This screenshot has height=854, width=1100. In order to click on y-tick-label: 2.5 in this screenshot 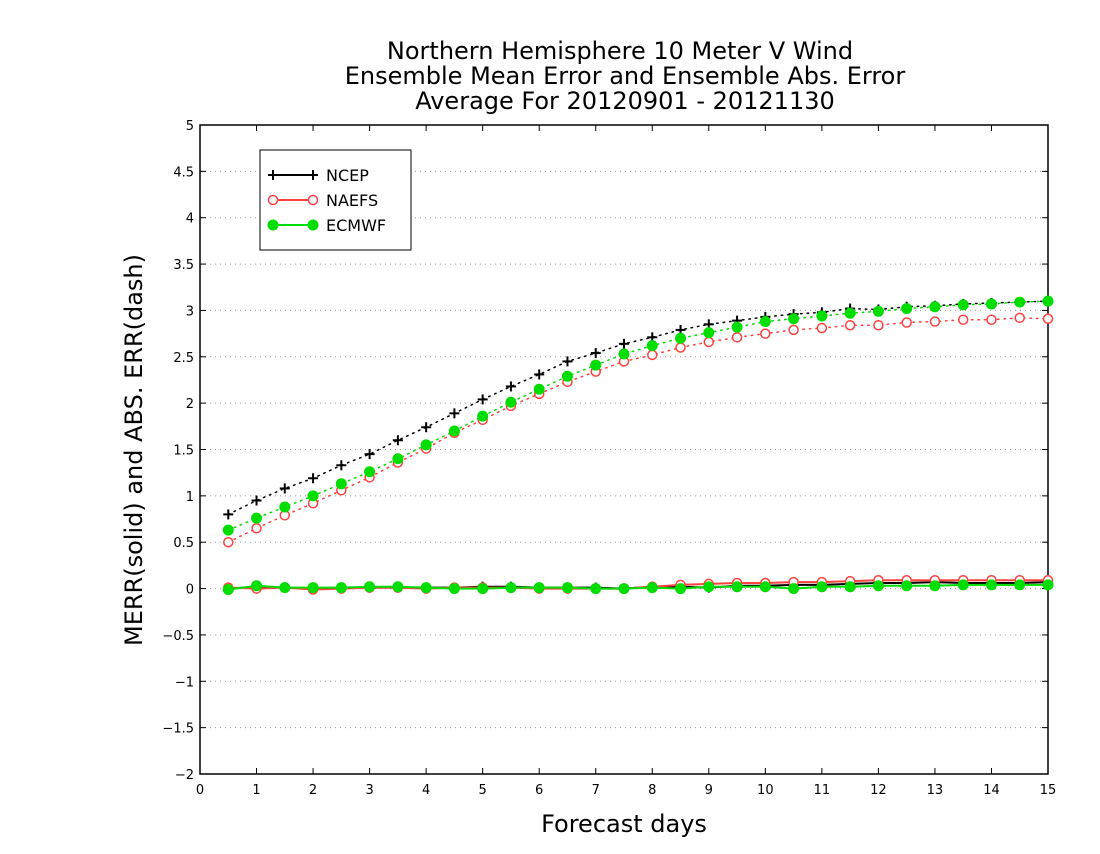, I will do `click(183, 358)`.